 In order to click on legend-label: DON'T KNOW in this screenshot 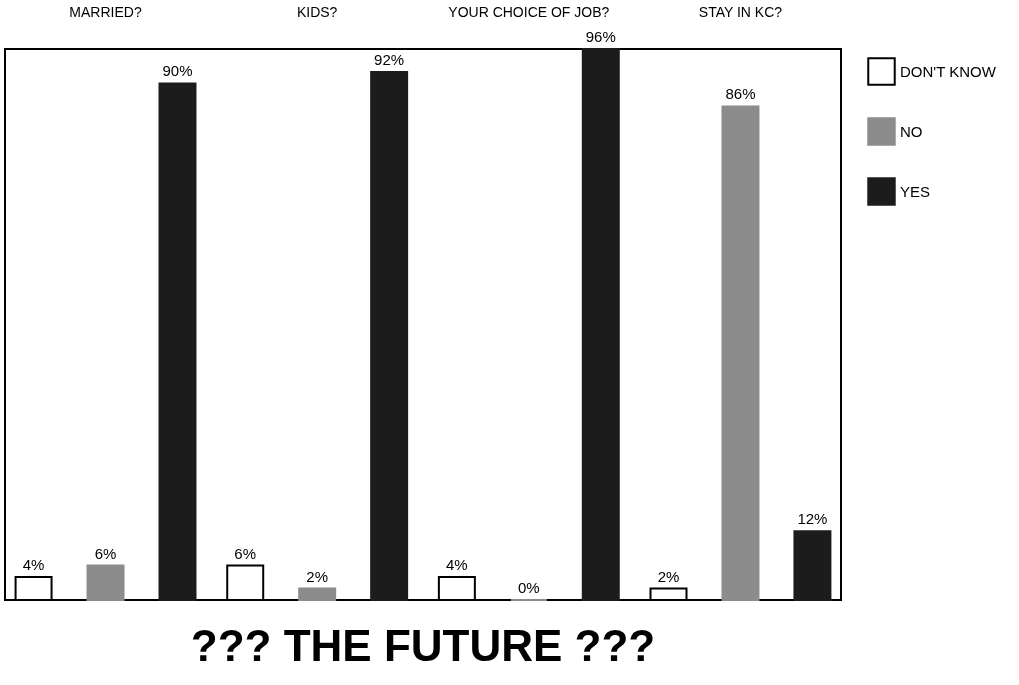, I will do `click(948, 71)`.